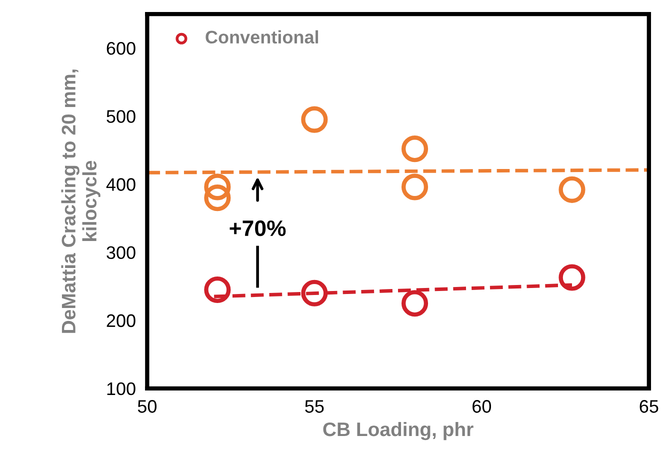 The image size is (669, 468). Describe the element at coordinates (121, 184) in the screenshot. I see `y-tick-label: 400` at that location.